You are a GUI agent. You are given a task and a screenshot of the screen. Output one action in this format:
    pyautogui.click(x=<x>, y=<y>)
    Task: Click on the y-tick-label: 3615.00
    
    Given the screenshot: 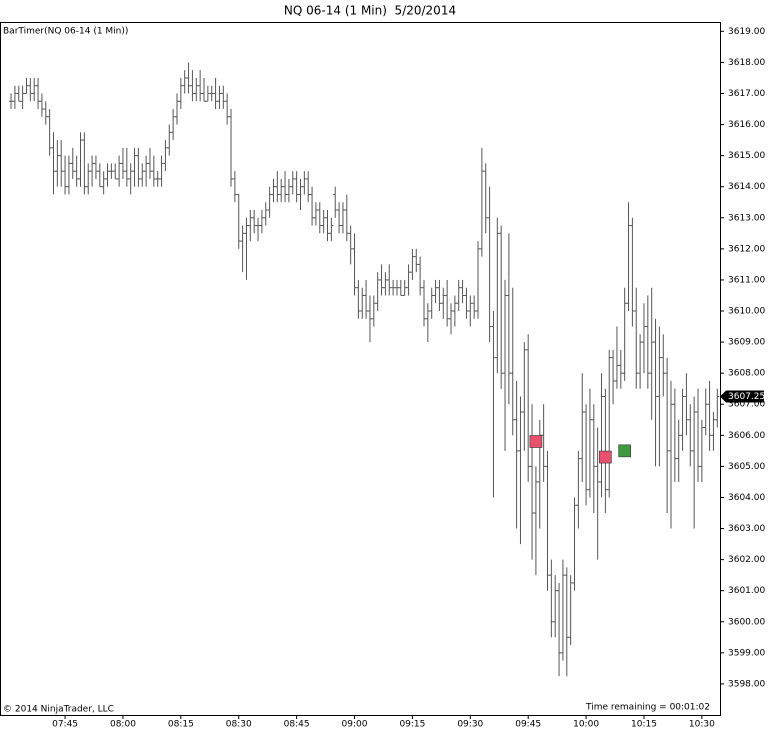 What is the action you would take?
    pyautogui.click(x=746, y=156)
    